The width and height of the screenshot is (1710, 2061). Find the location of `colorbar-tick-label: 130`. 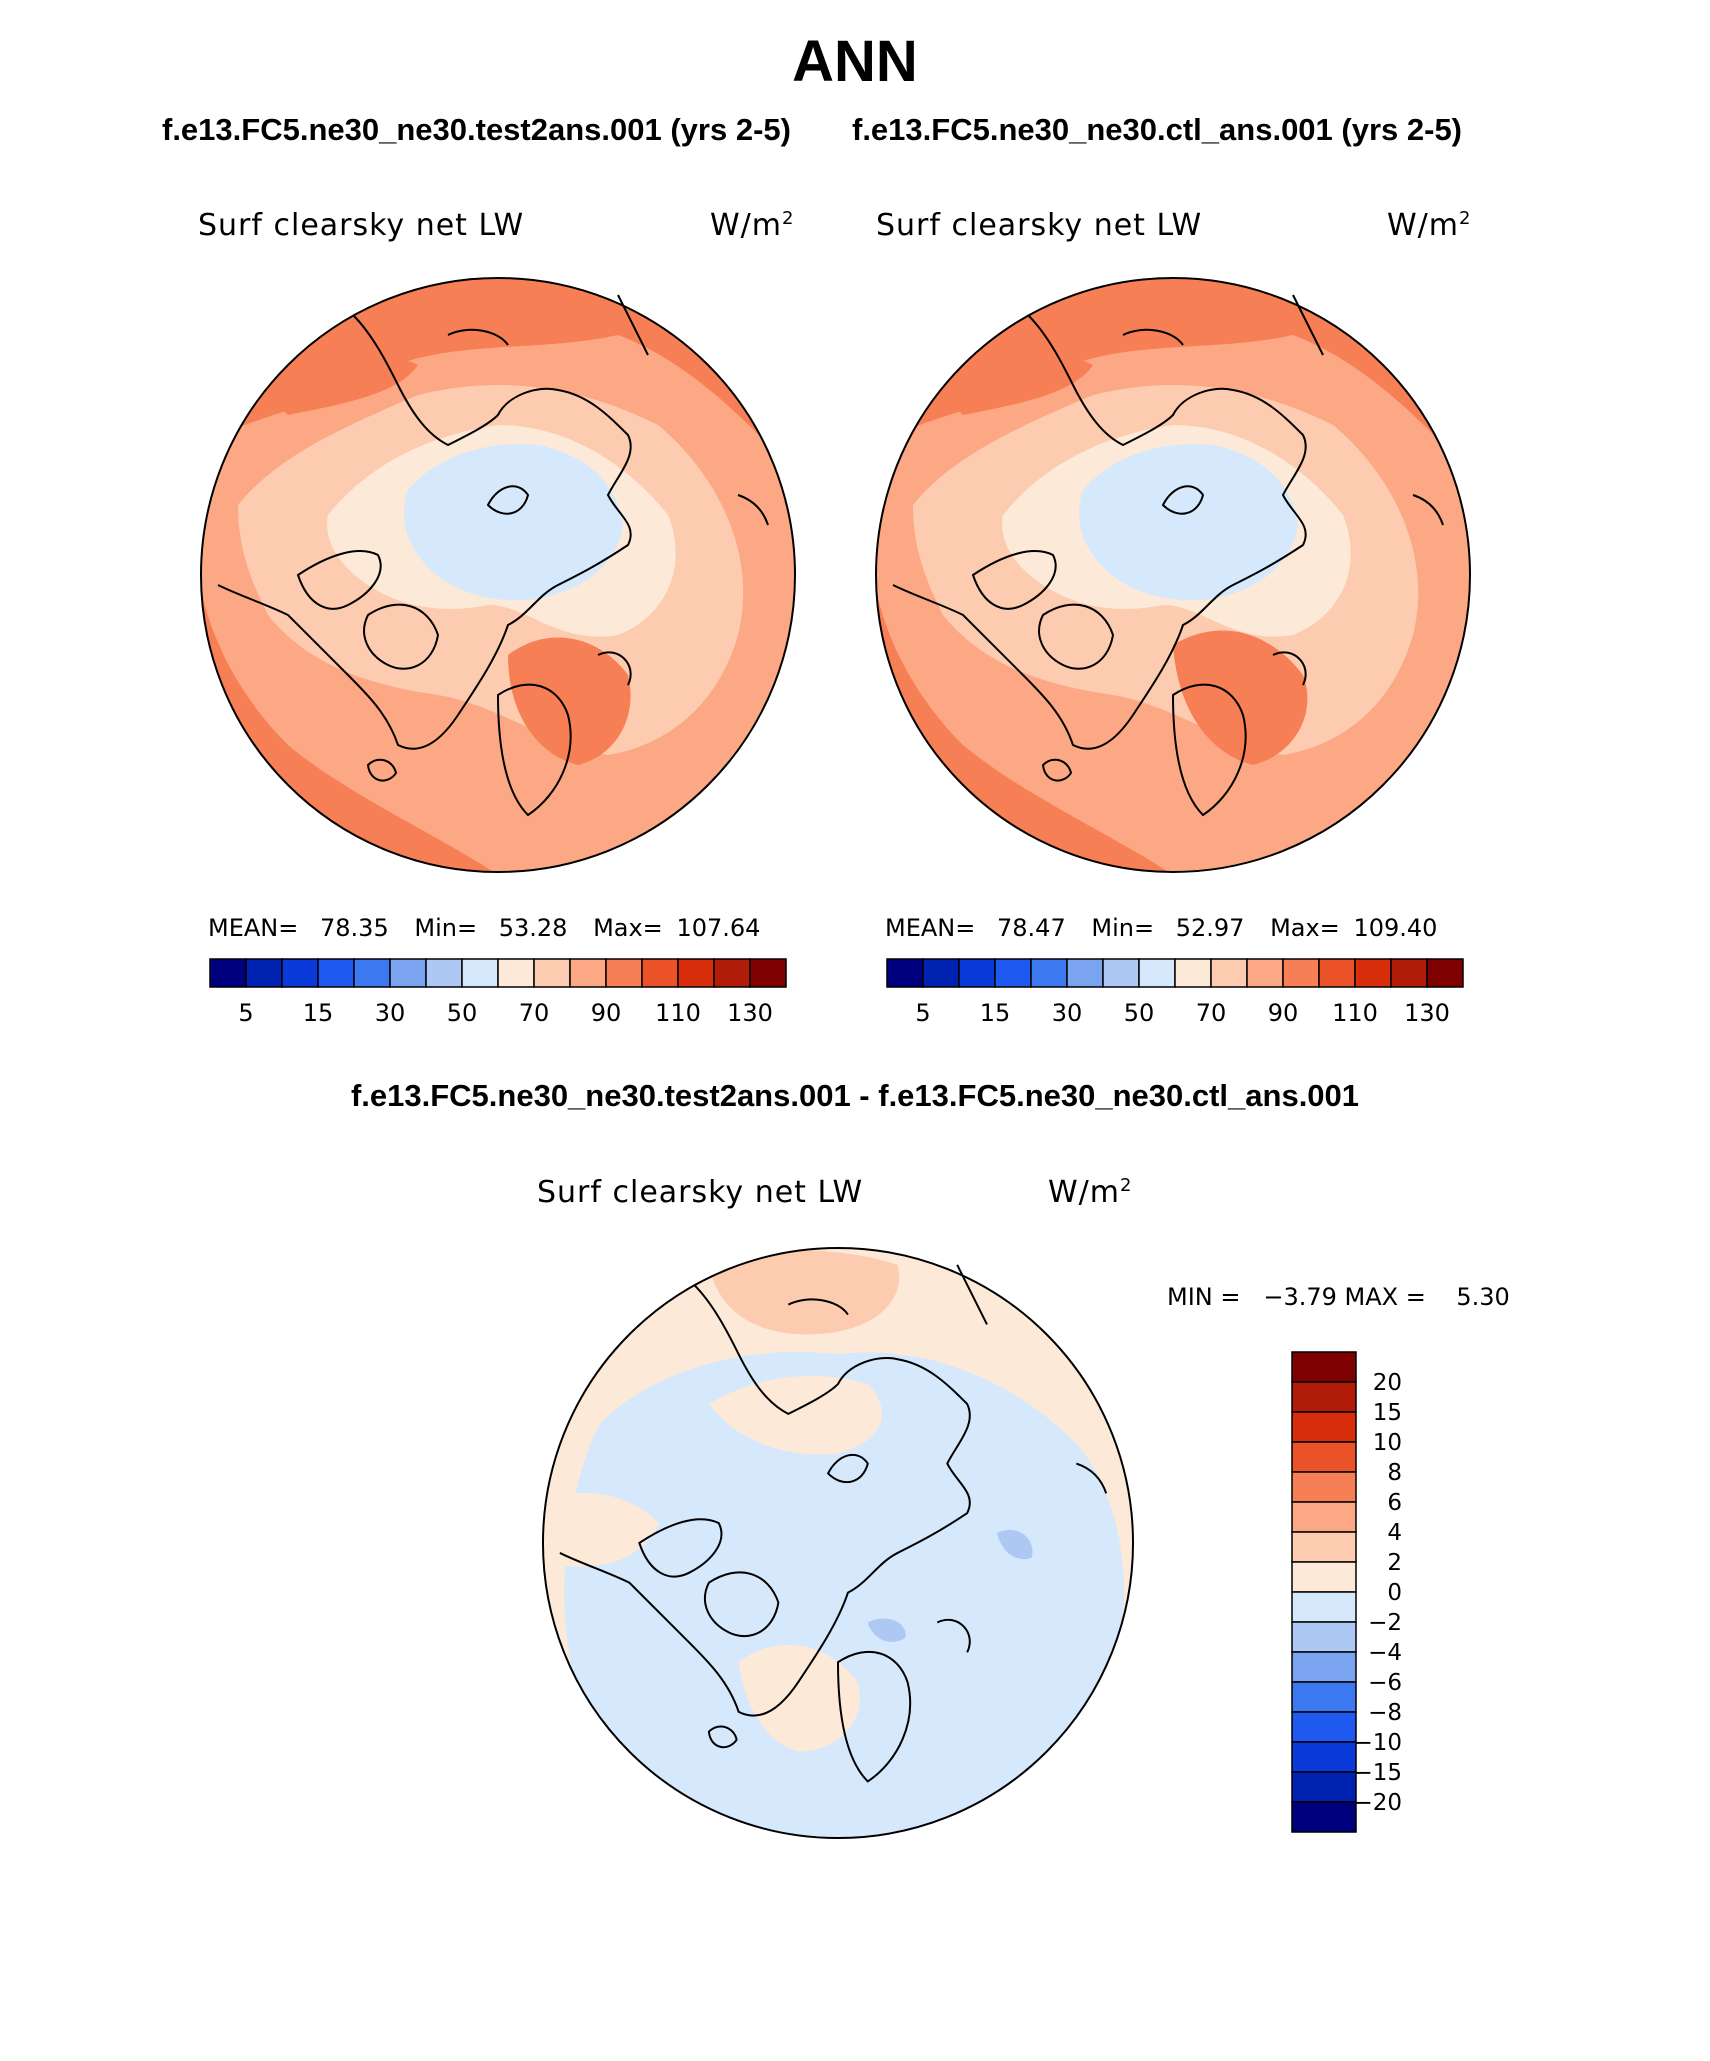

colorbar-tick-label: 130 is located at coordinates (1427, 1013).